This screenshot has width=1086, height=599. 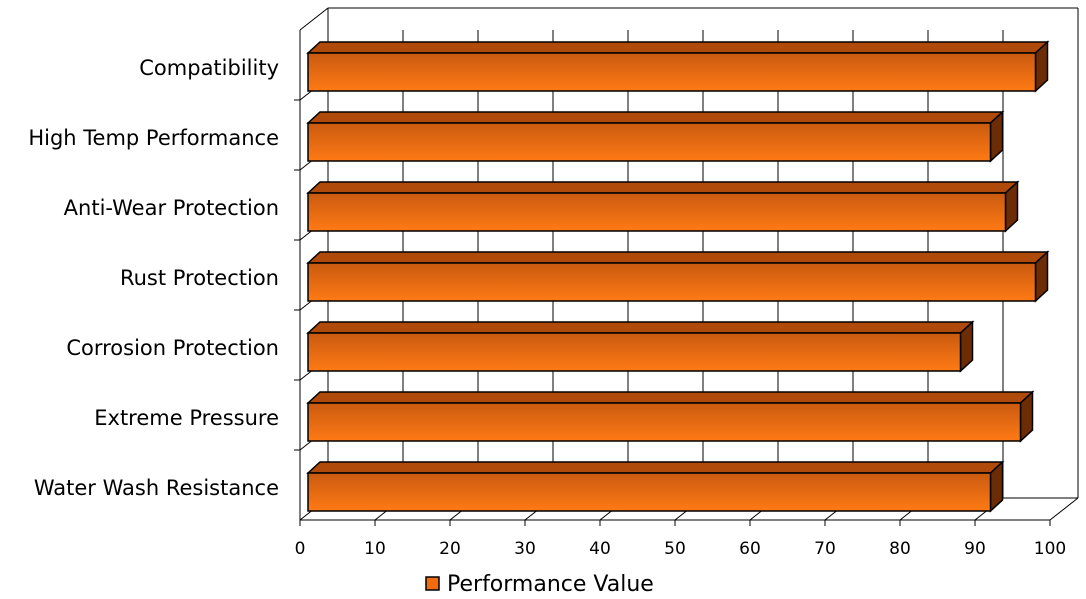 What do you see at coordinates (900, 549) in the screenshot?
I see `x-tick-label-80: 80` at bounding box center [900, 549].